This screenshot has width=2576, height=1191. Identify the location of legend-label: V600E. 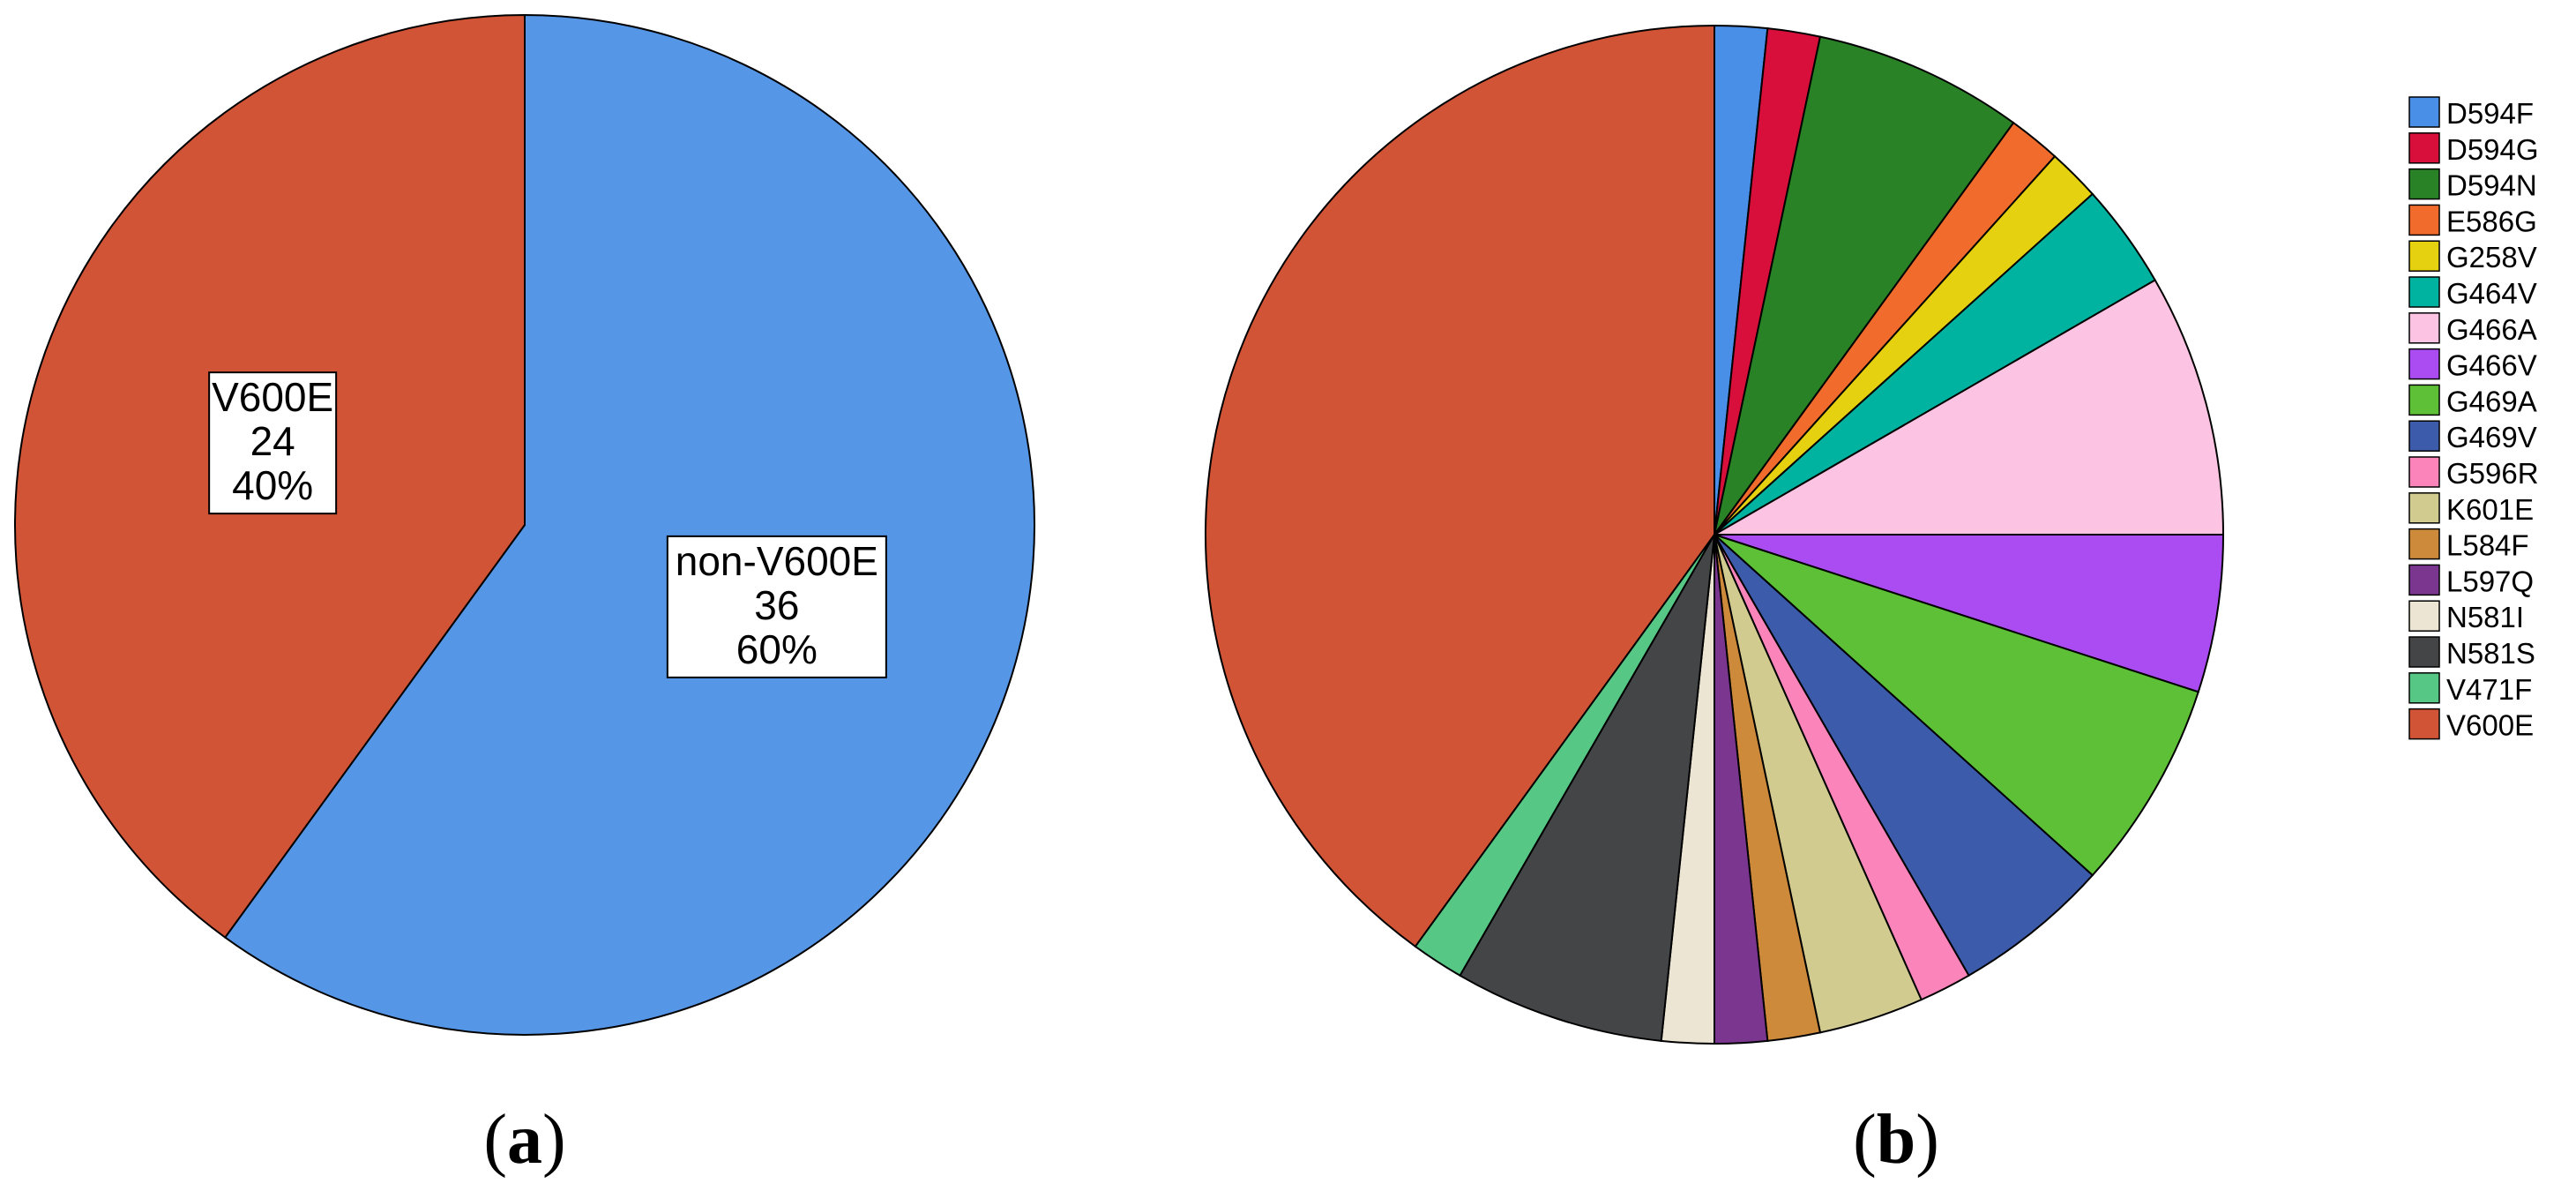
(2490, 725).